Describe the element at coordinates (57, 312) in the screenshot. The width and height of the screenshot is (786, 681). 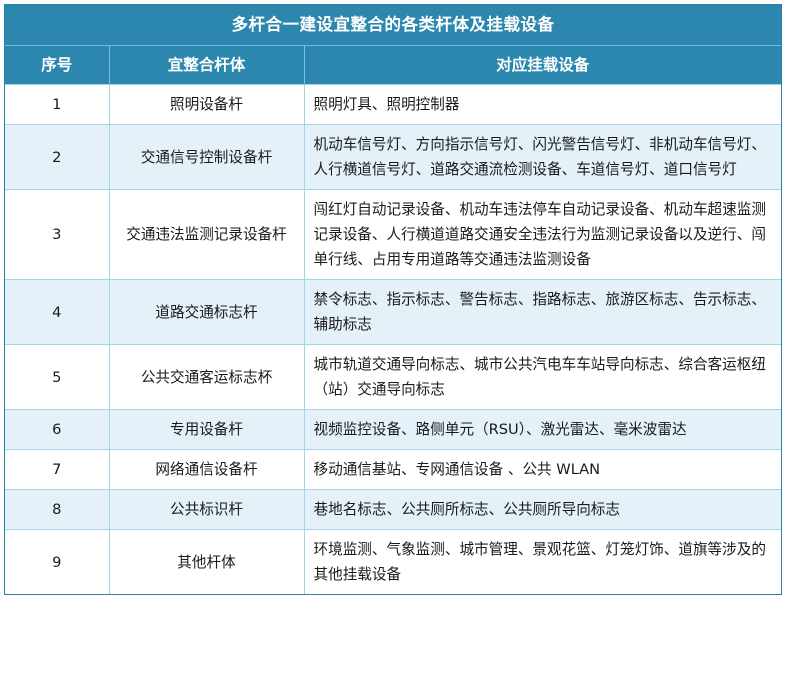
I see `cell-index: 4` at that location.